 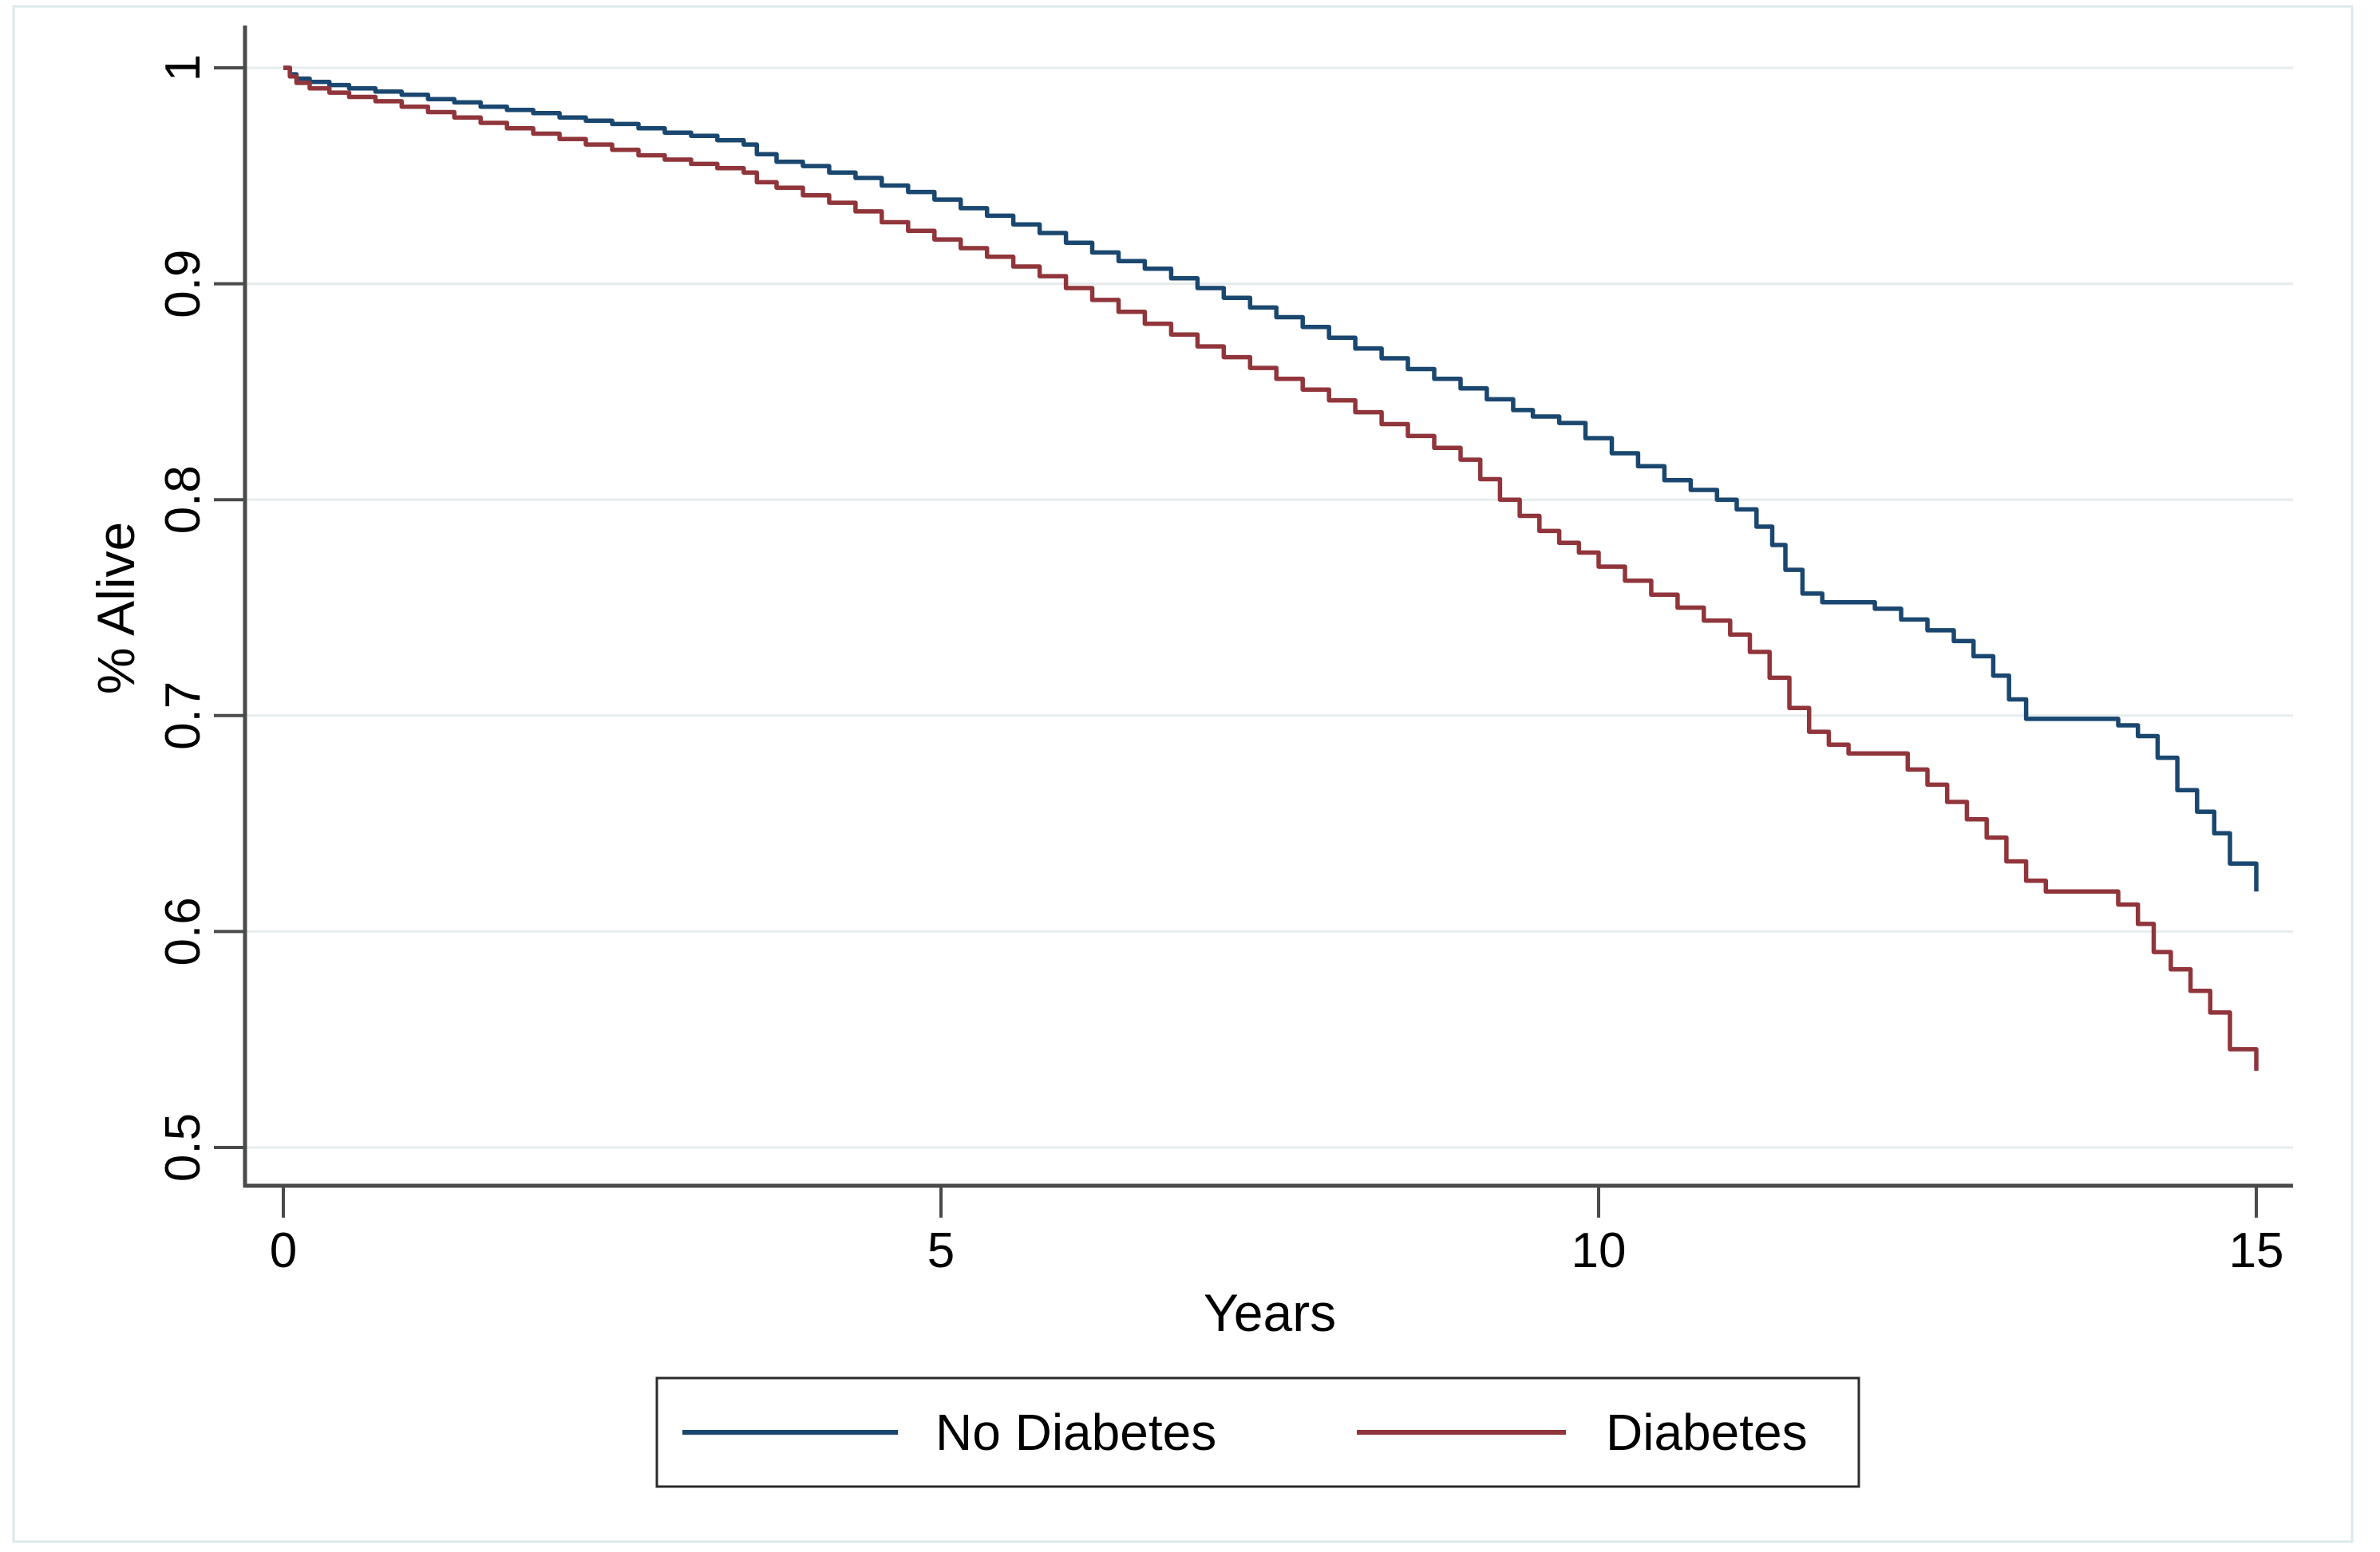 What do you see at coordinates (2256, 1251) in the screenshot?
I see `x-tick-label: 15` at bounding box center [2256, 1251].